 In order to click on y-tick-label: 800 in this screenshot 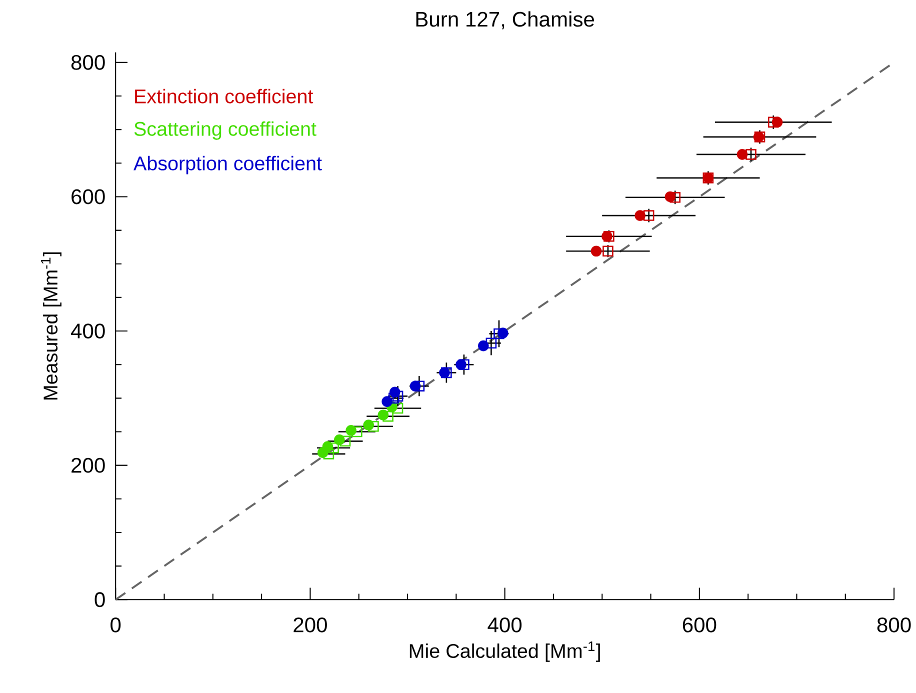, I will do `click(88, 62)`.